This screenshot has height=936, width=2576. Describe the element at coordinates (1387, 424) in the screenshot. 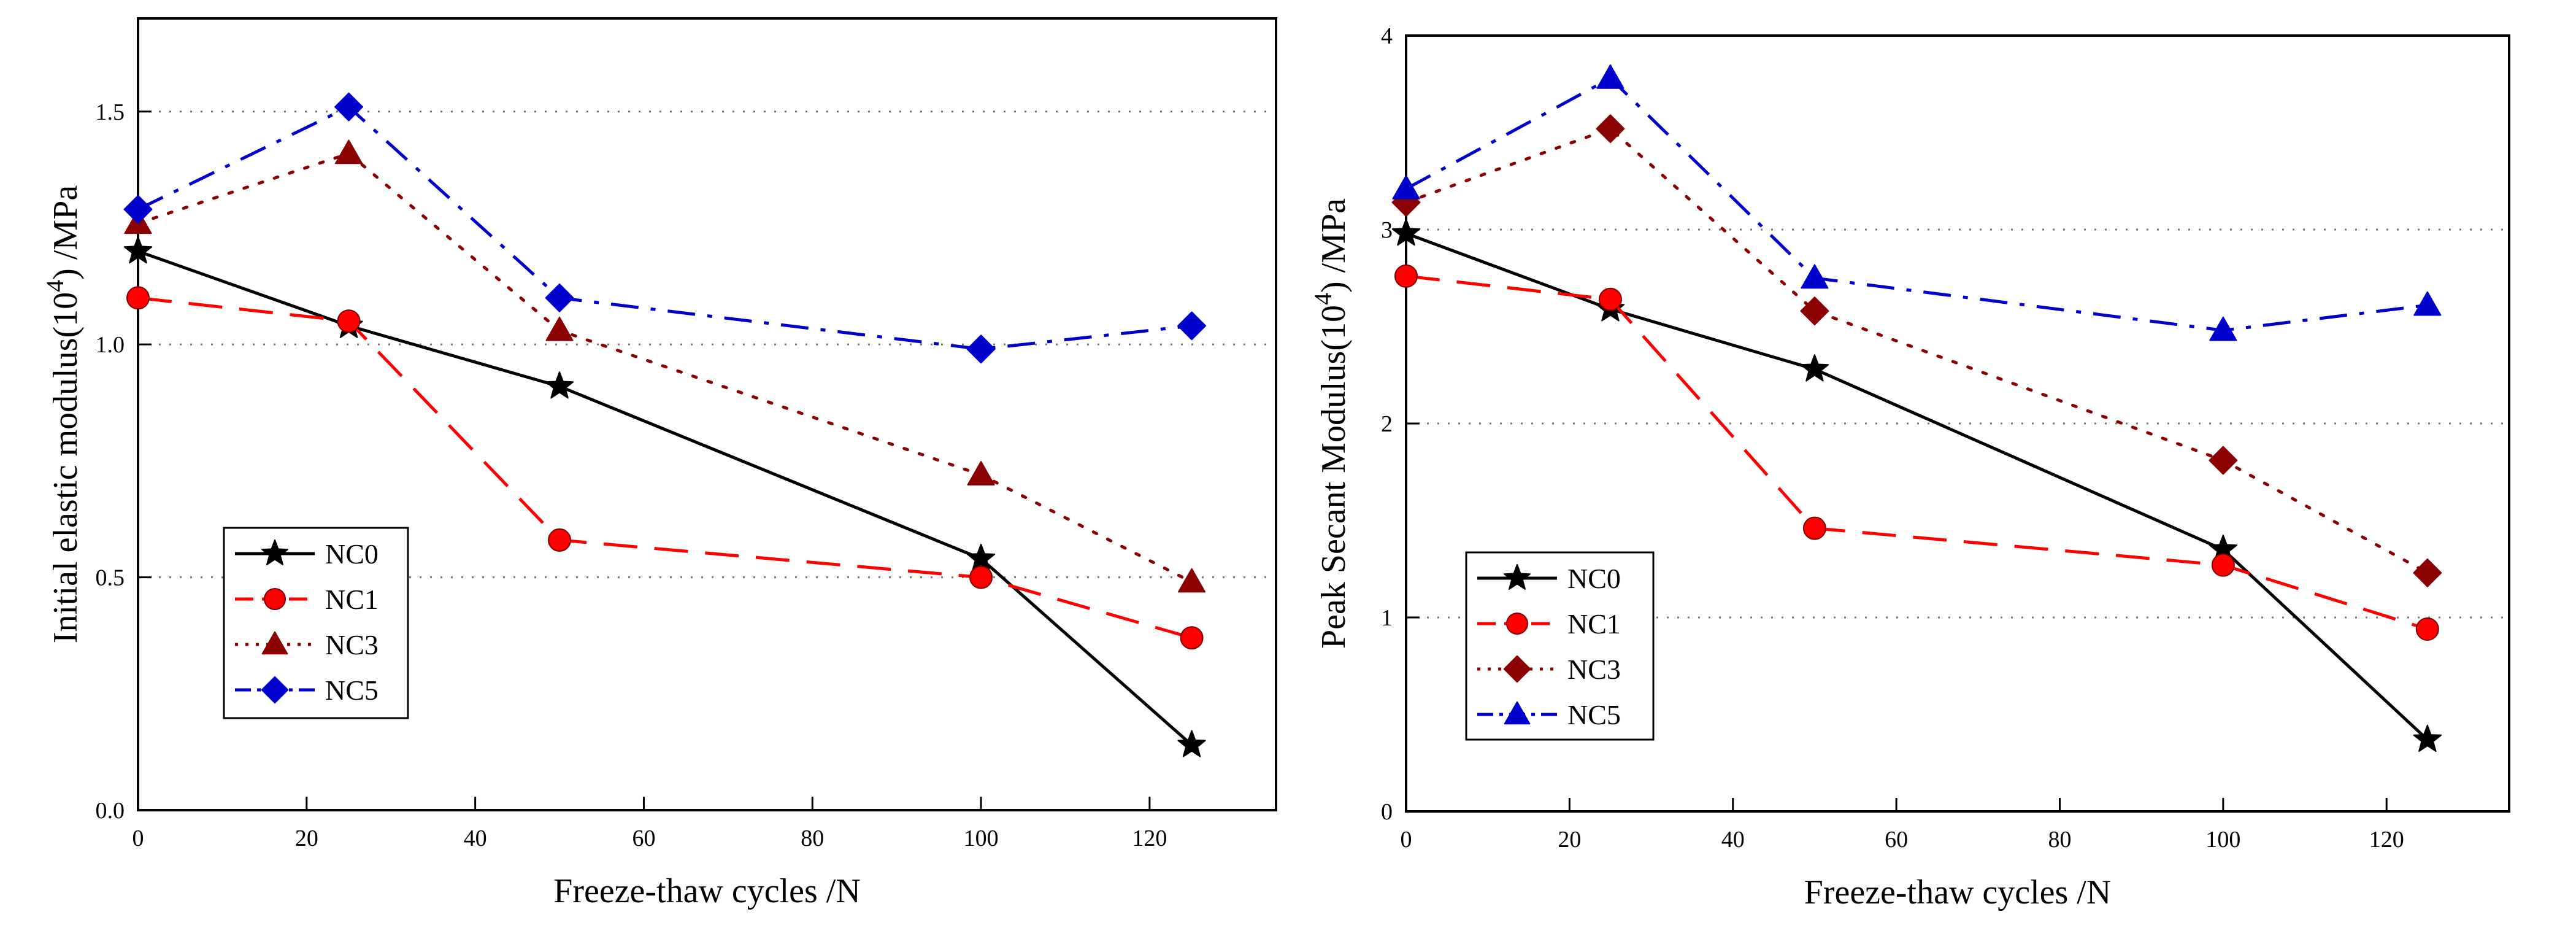

I see `y-tick-label: 2` at that location.